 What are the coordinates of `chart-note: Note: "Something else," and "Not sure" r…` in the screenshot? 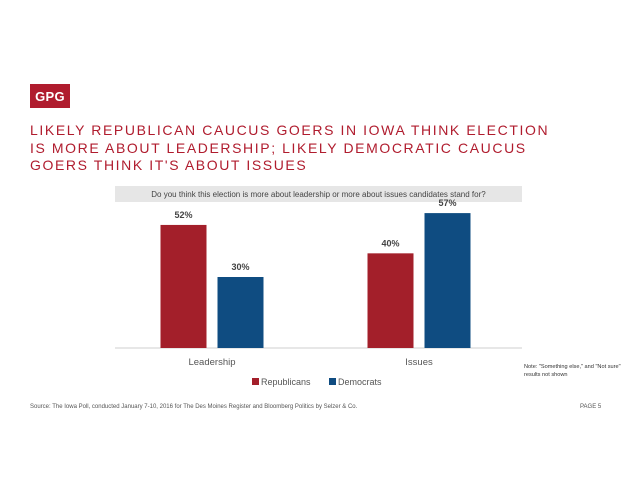 It's located at (572, 371).